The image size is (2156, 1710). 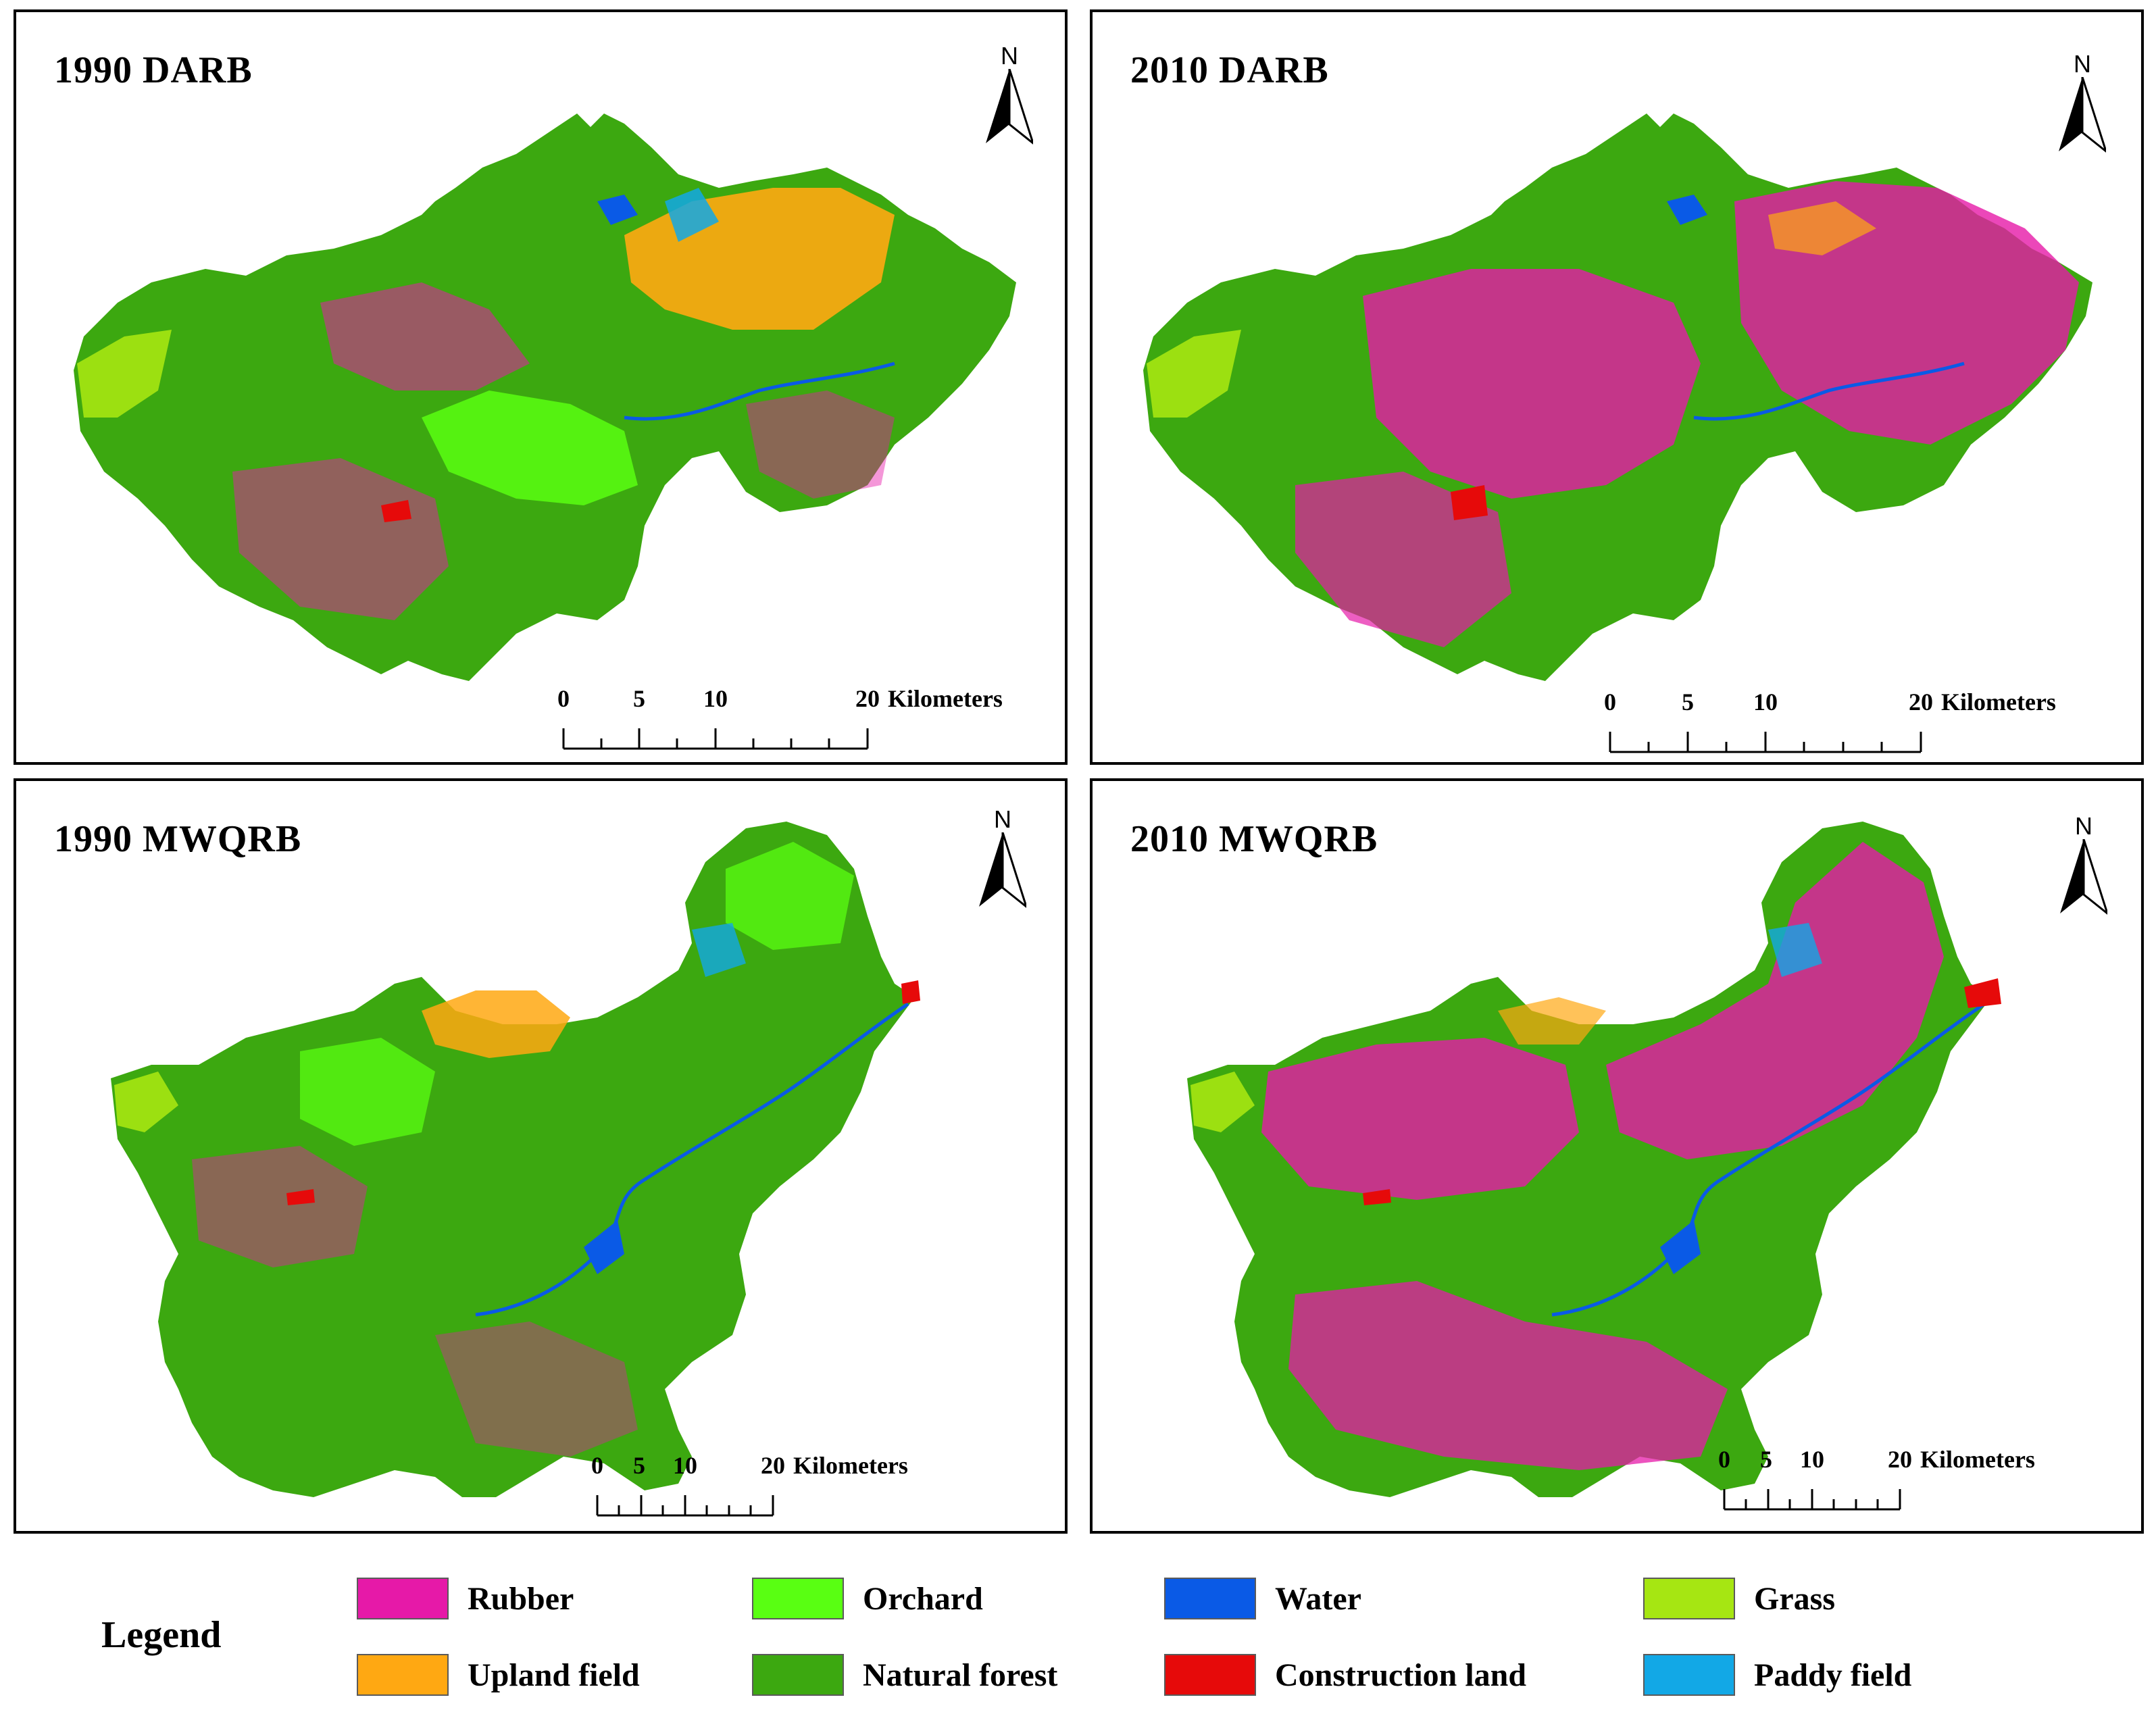 What do you see at coordinates (1617, 397) in the screenshot?
I see `land-use-map-2010-darb` at bounding box center [1617, 397].